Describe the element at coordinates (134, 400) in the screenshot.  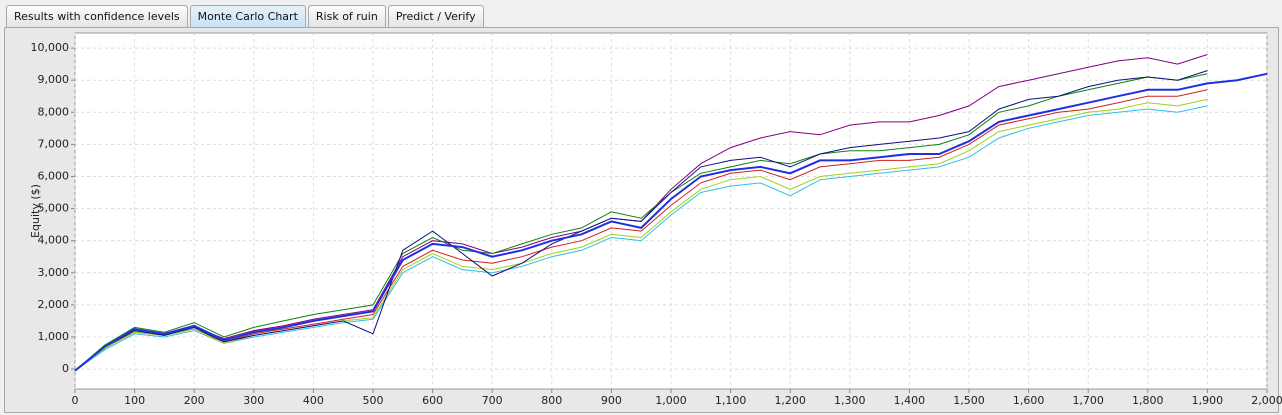
I see `x-tick-label: 100` at that location.